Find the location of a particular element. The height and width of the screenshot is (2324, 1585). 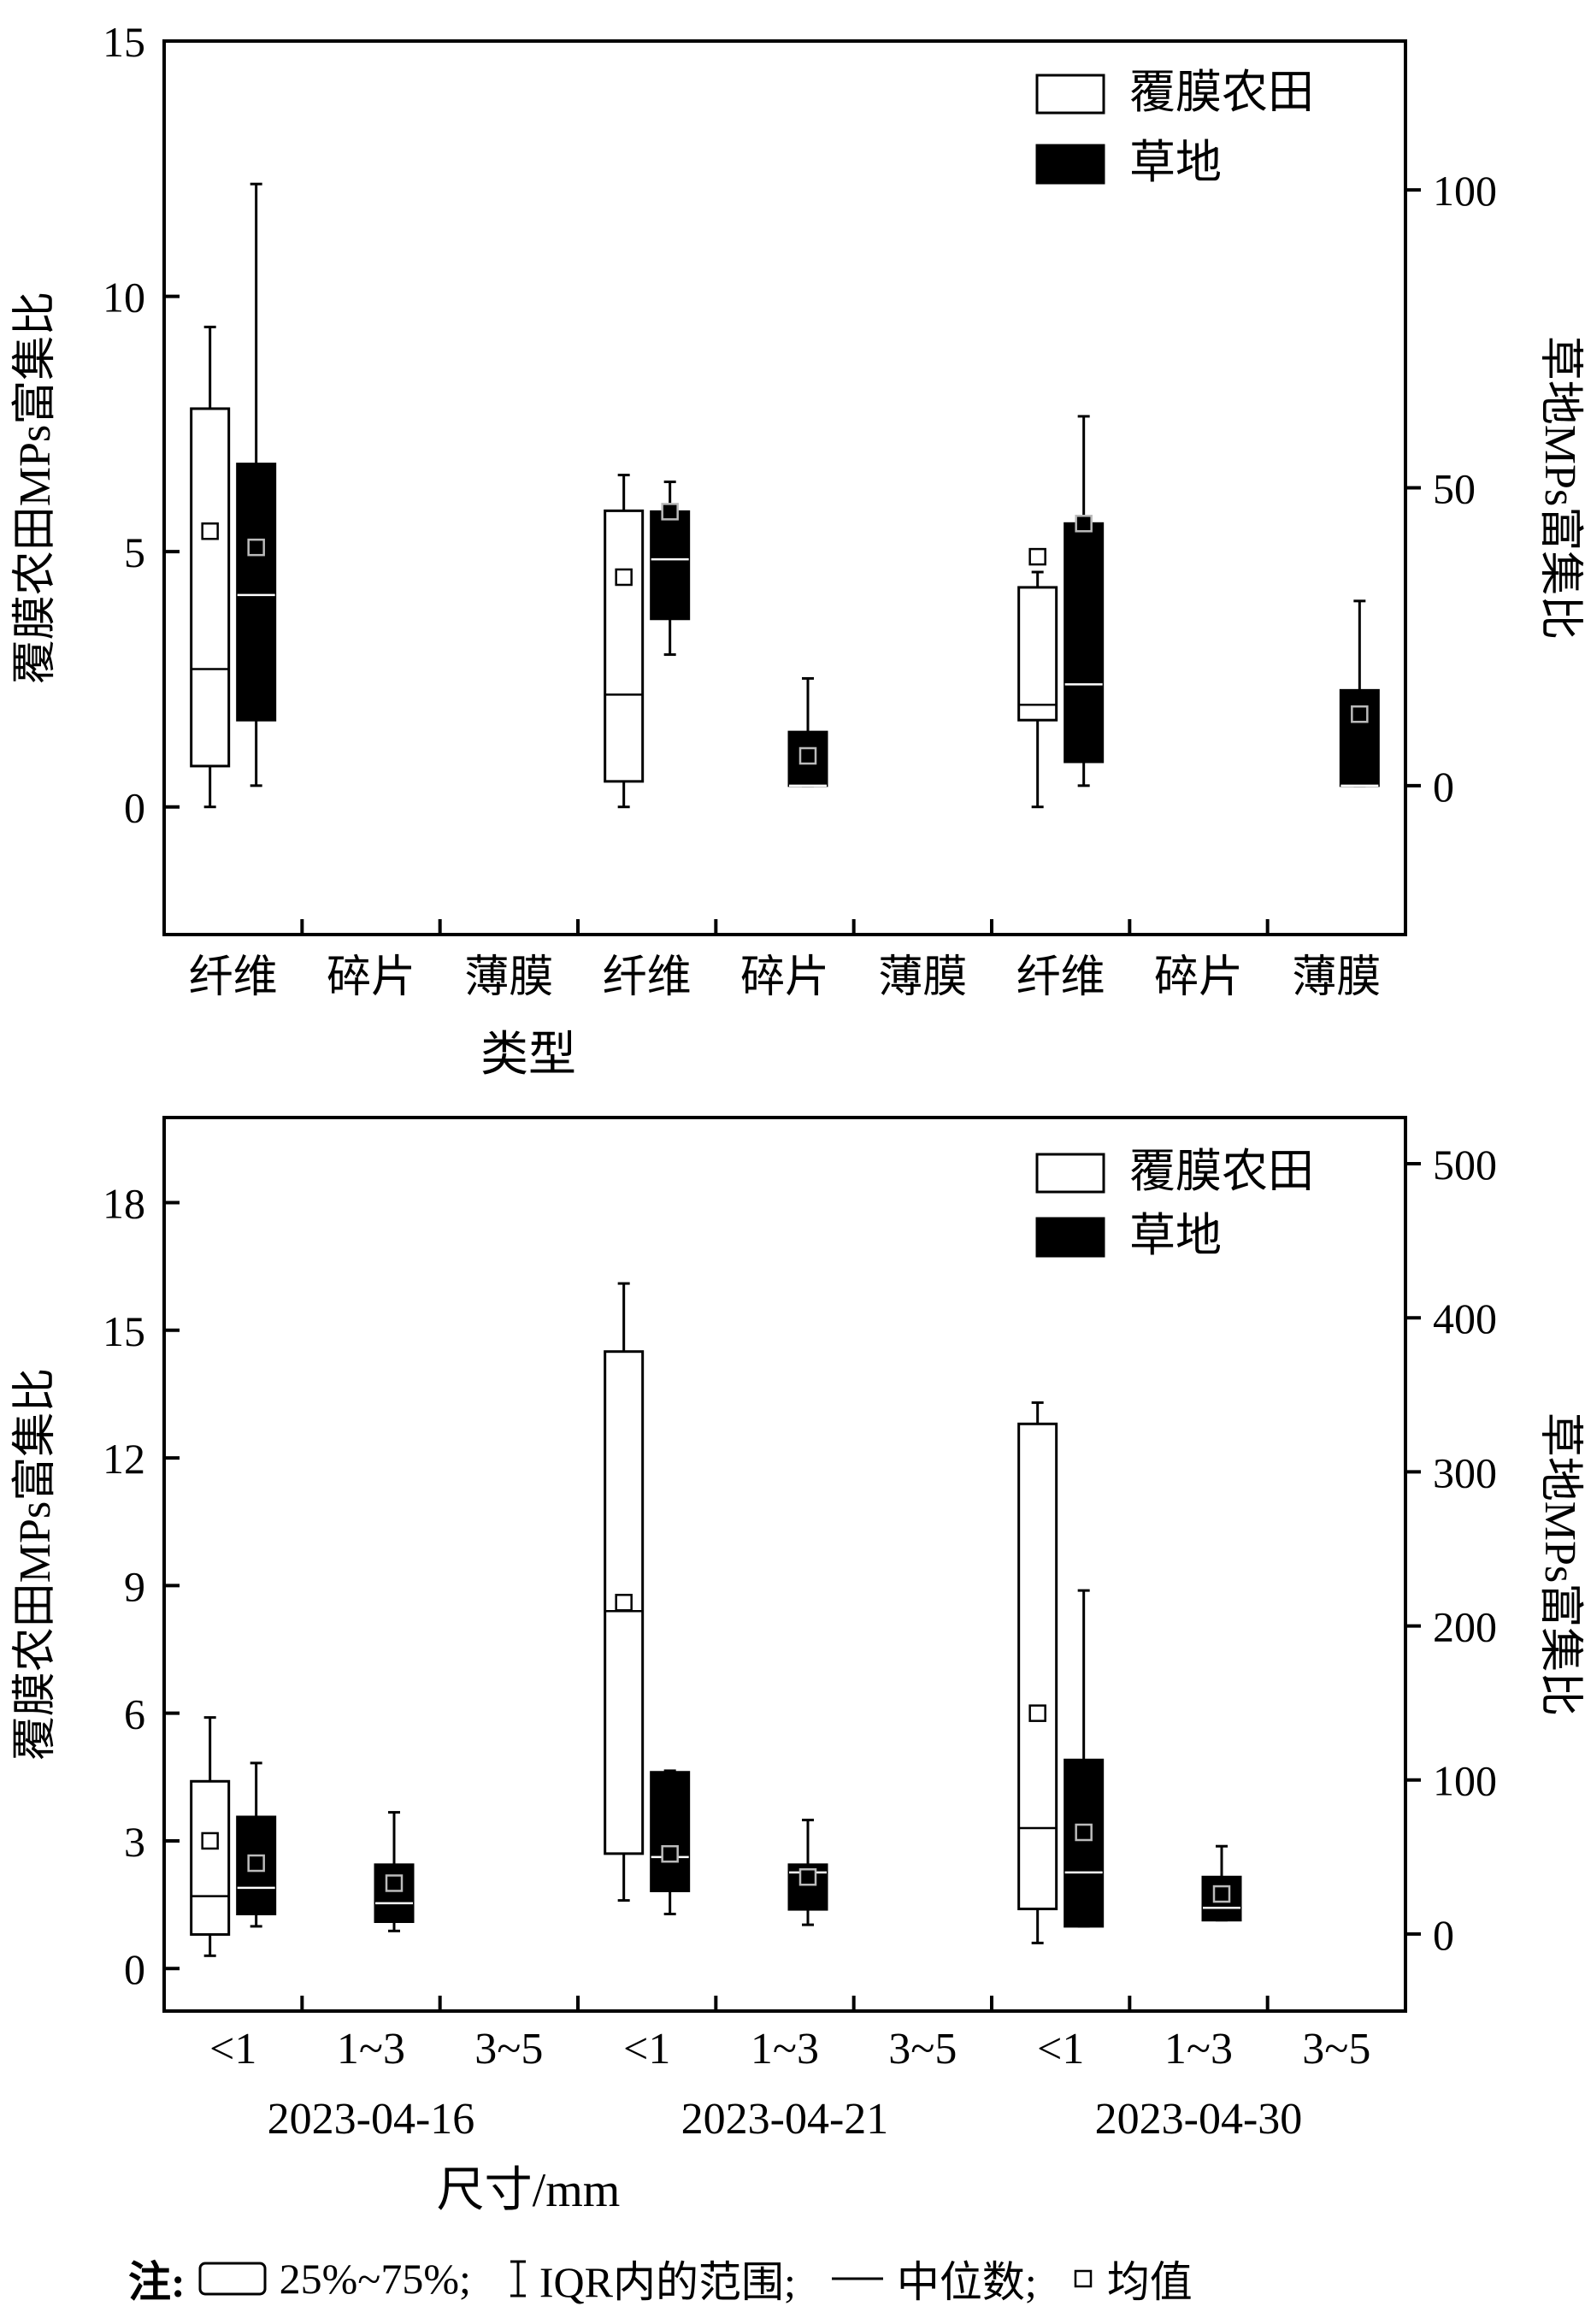

note-mean-label: 均值 is located at coordinates (1149, 2282).